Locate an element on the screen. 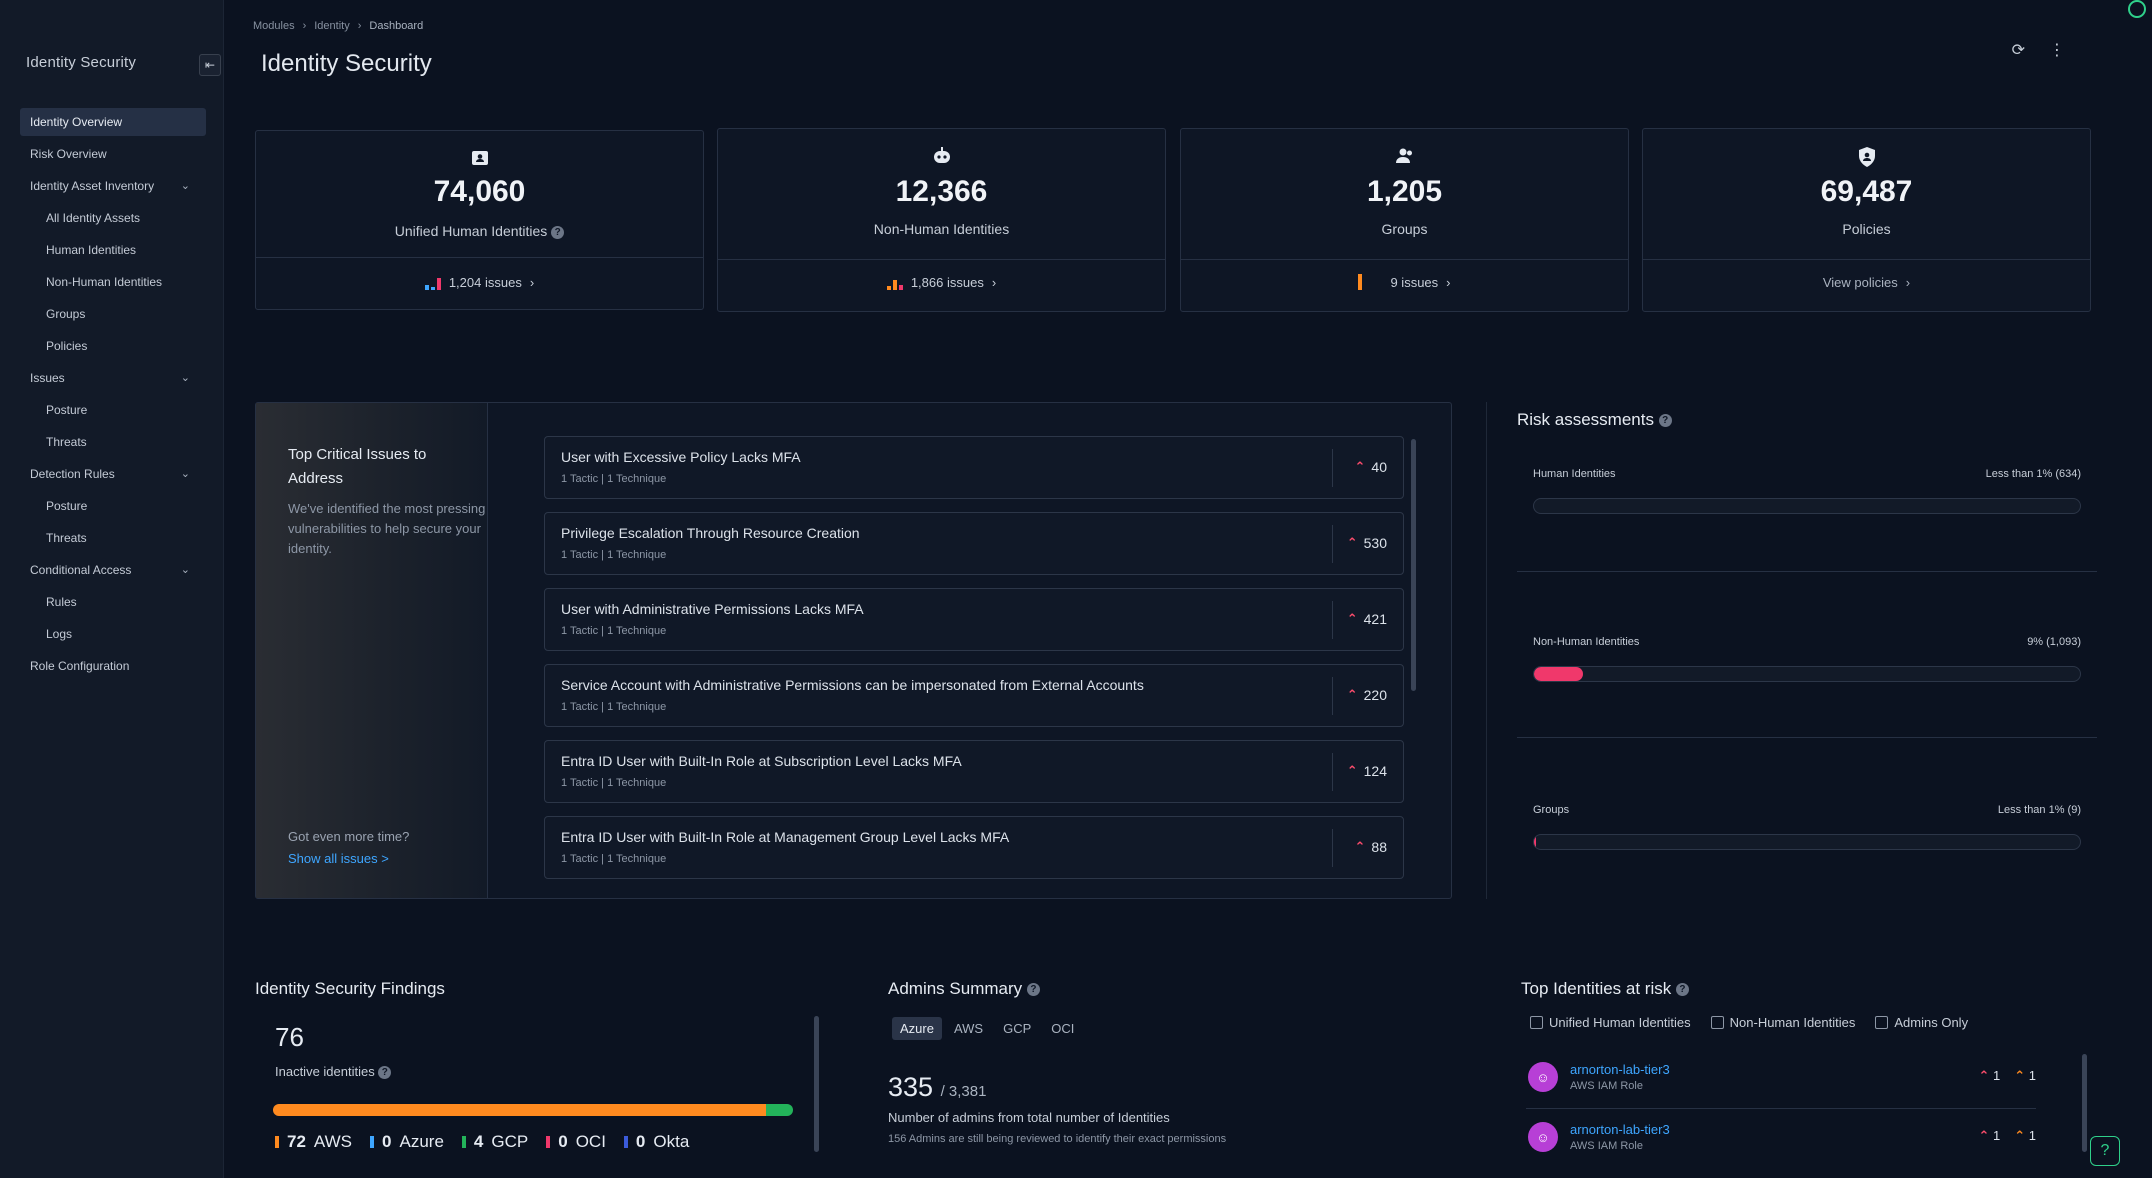 The width and height of the screenshot is (2152, 1178). view-policies-link: View policies › is located at coordinates (1866, 282).